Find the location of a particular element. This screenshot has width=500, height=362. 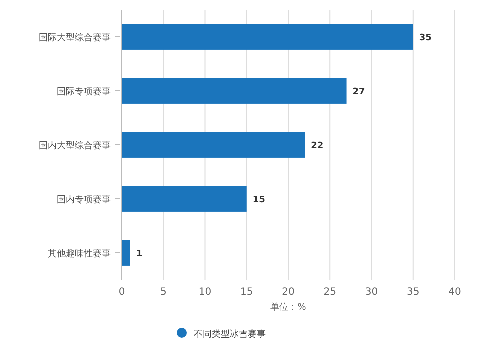

xlabel: 单位：% is located at coordinates (288, 308).